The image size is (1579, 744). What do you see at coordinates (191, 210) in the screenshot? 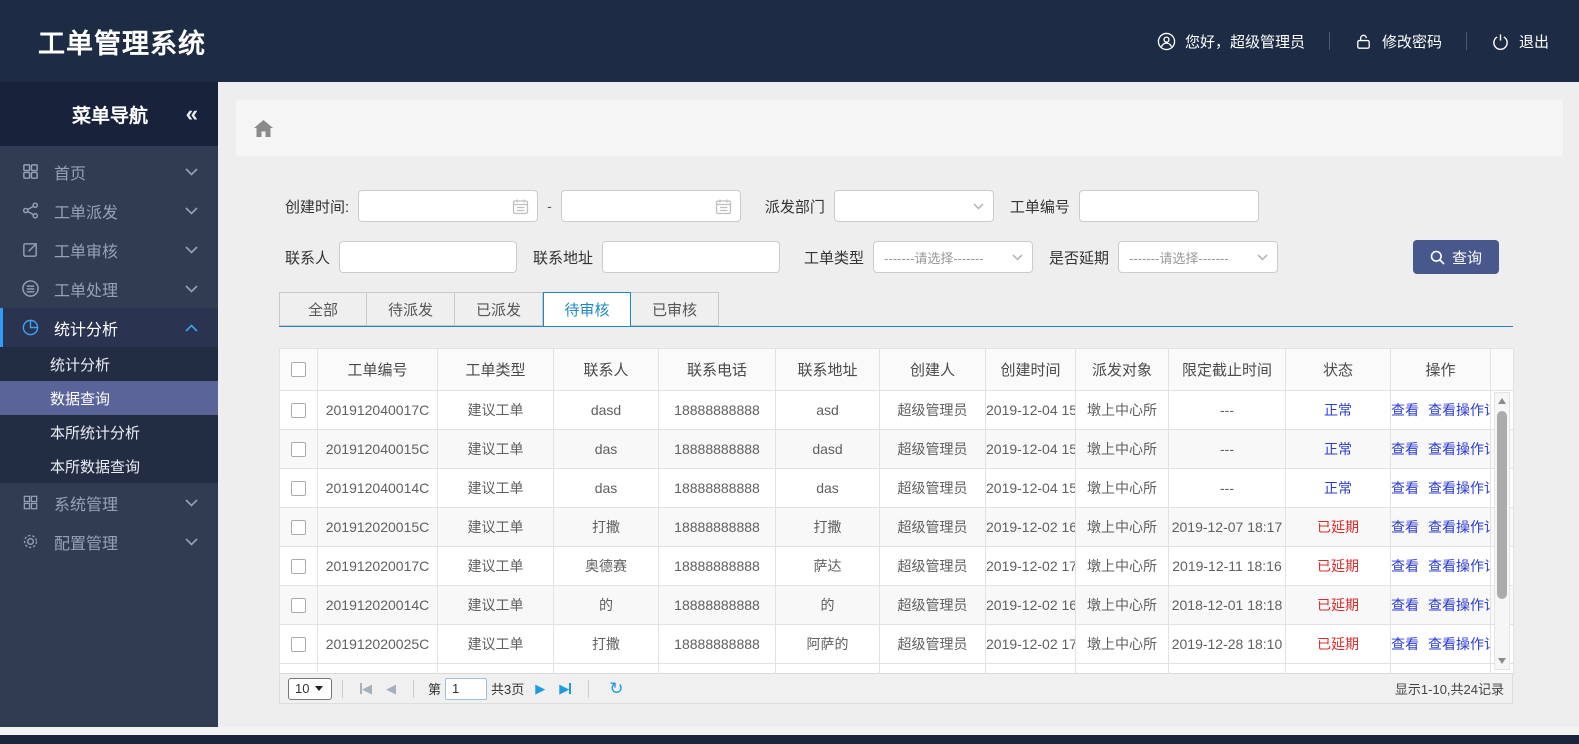
I see `chevron-down-icon` at bounding box center [191, 210].